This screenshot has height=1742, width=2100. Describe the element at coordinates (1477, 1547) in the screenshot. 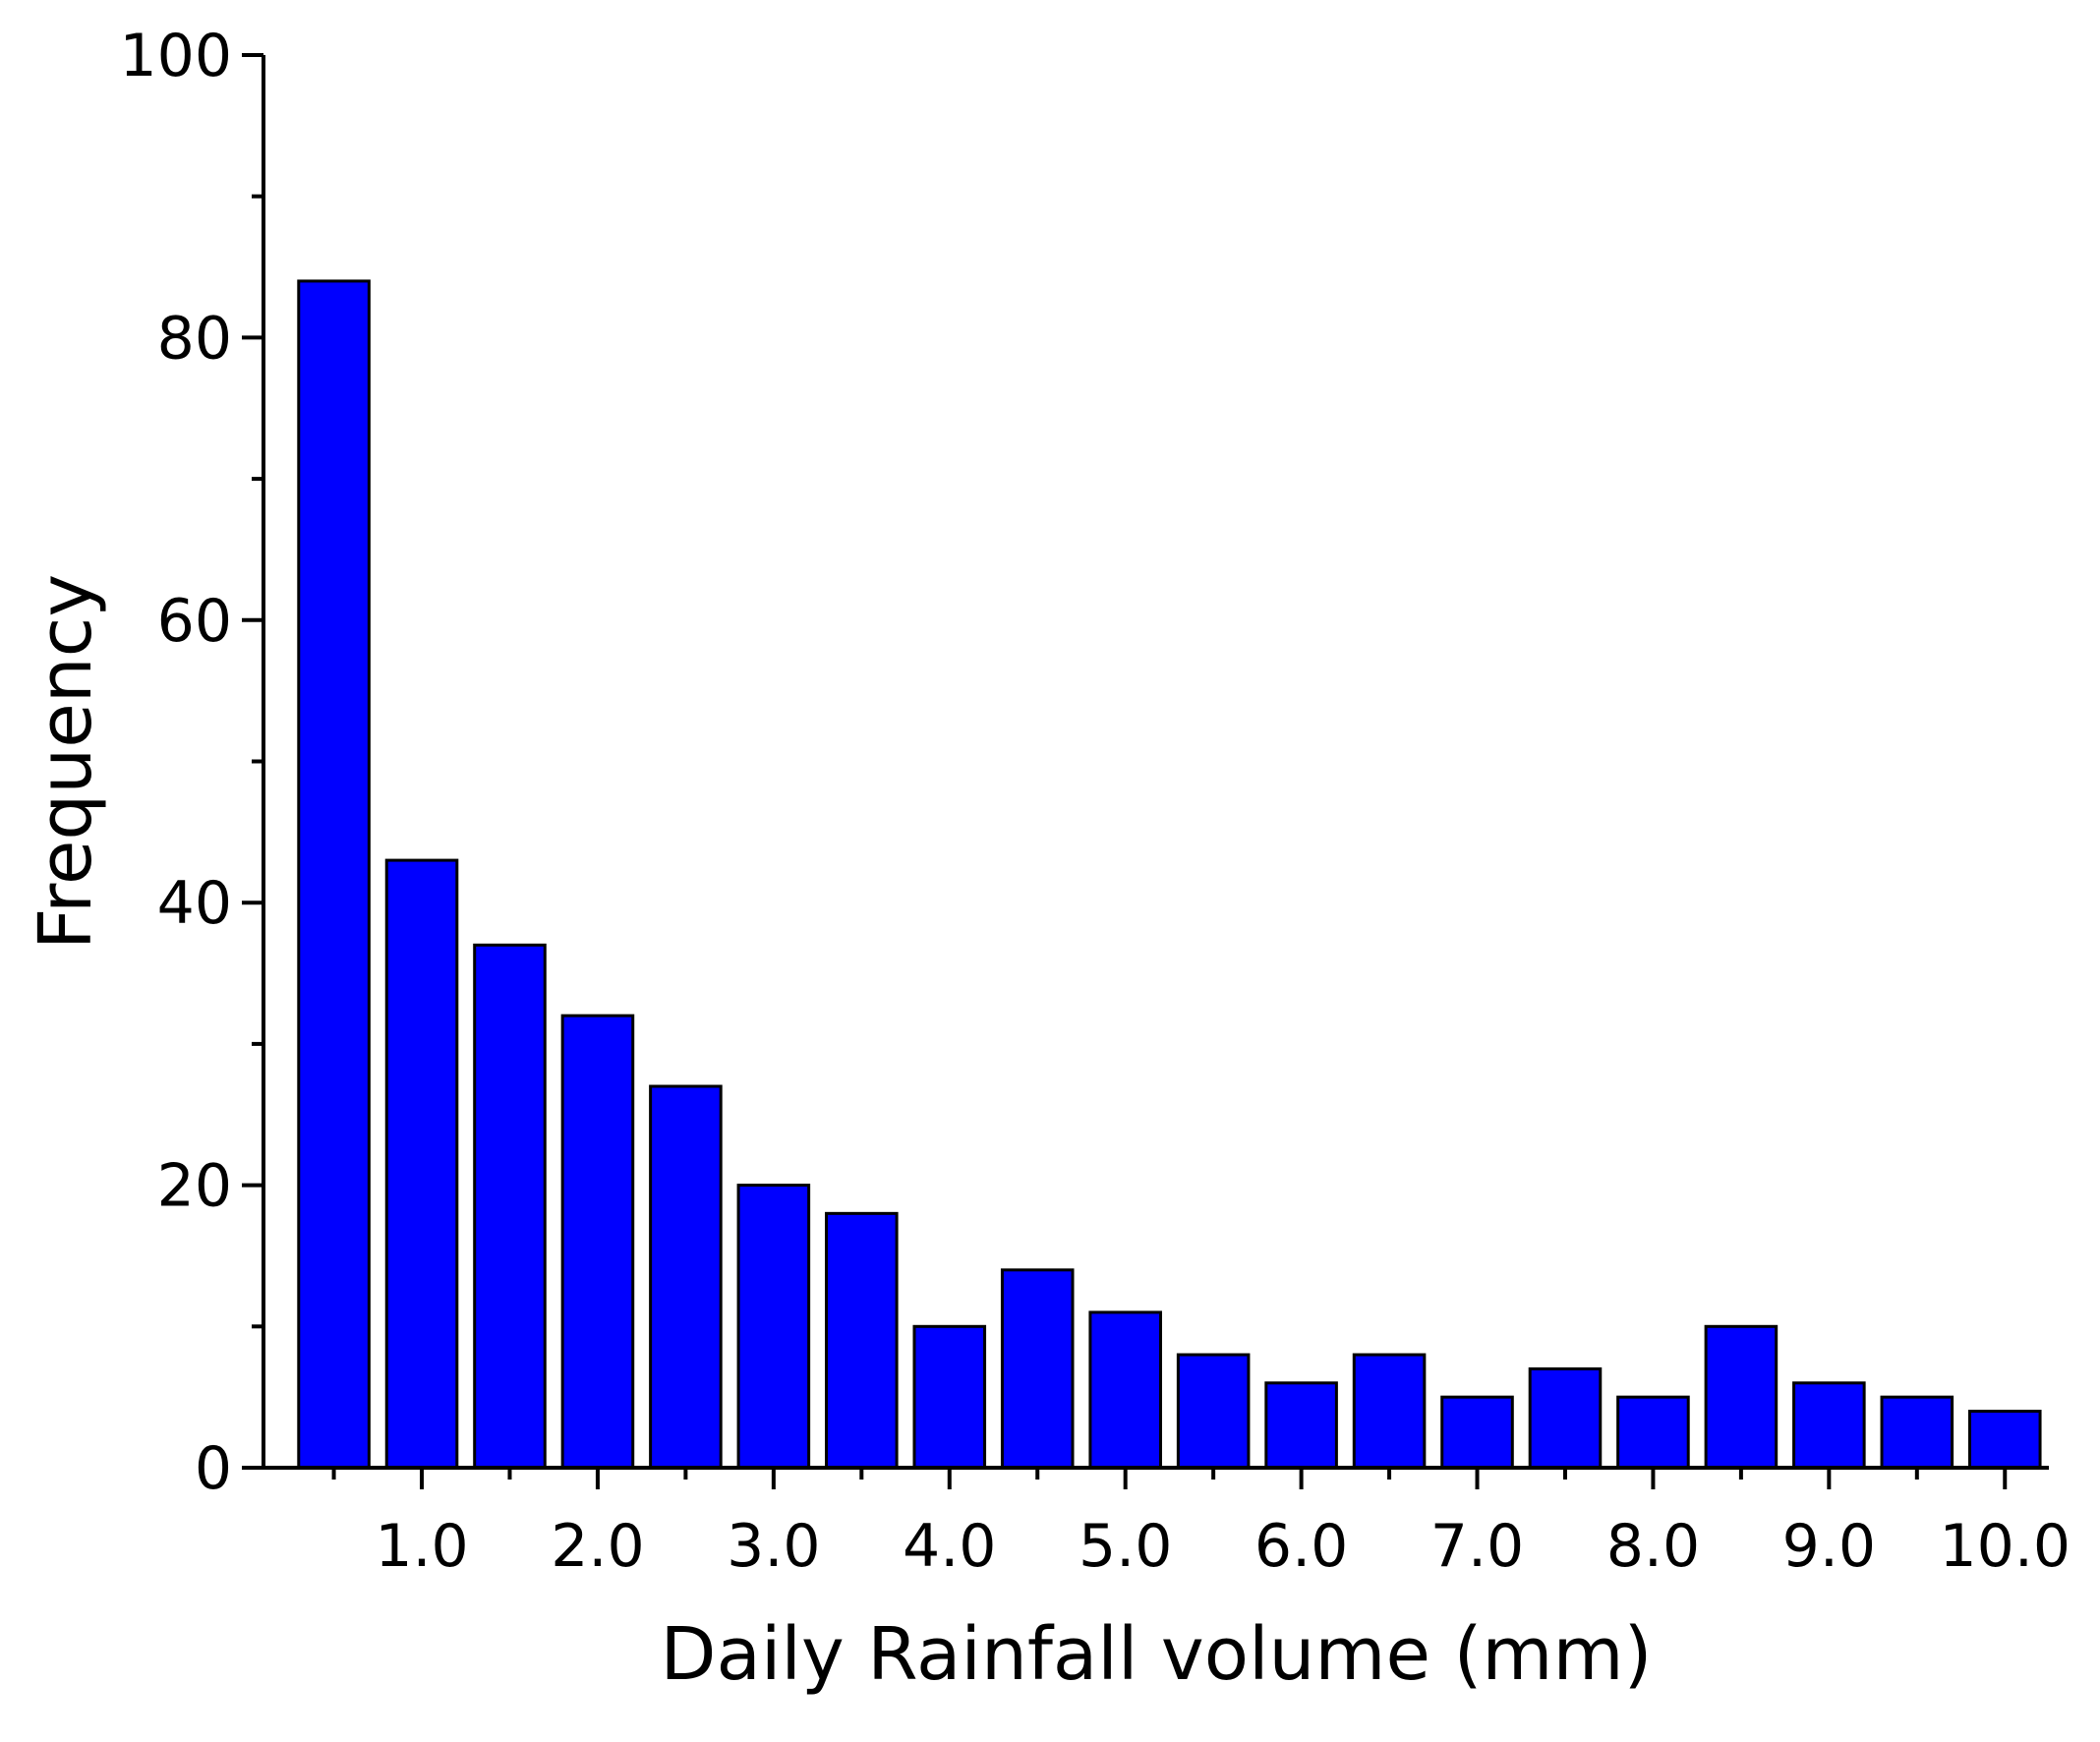

I see `x-tick-label: 7.0` at that location.